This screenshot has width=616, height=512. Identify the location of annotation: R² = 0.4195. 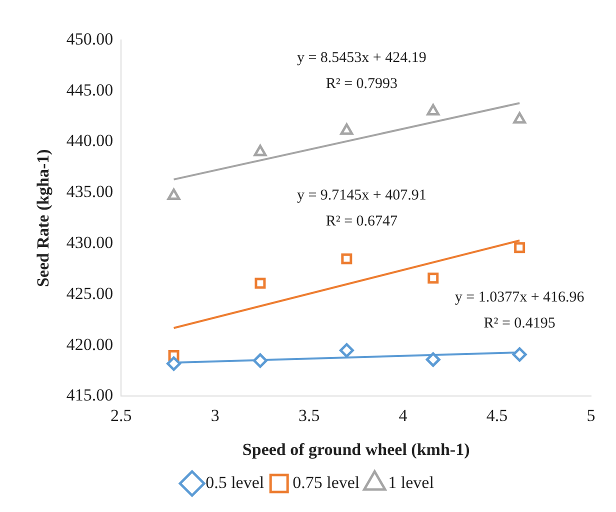
(520, 323).